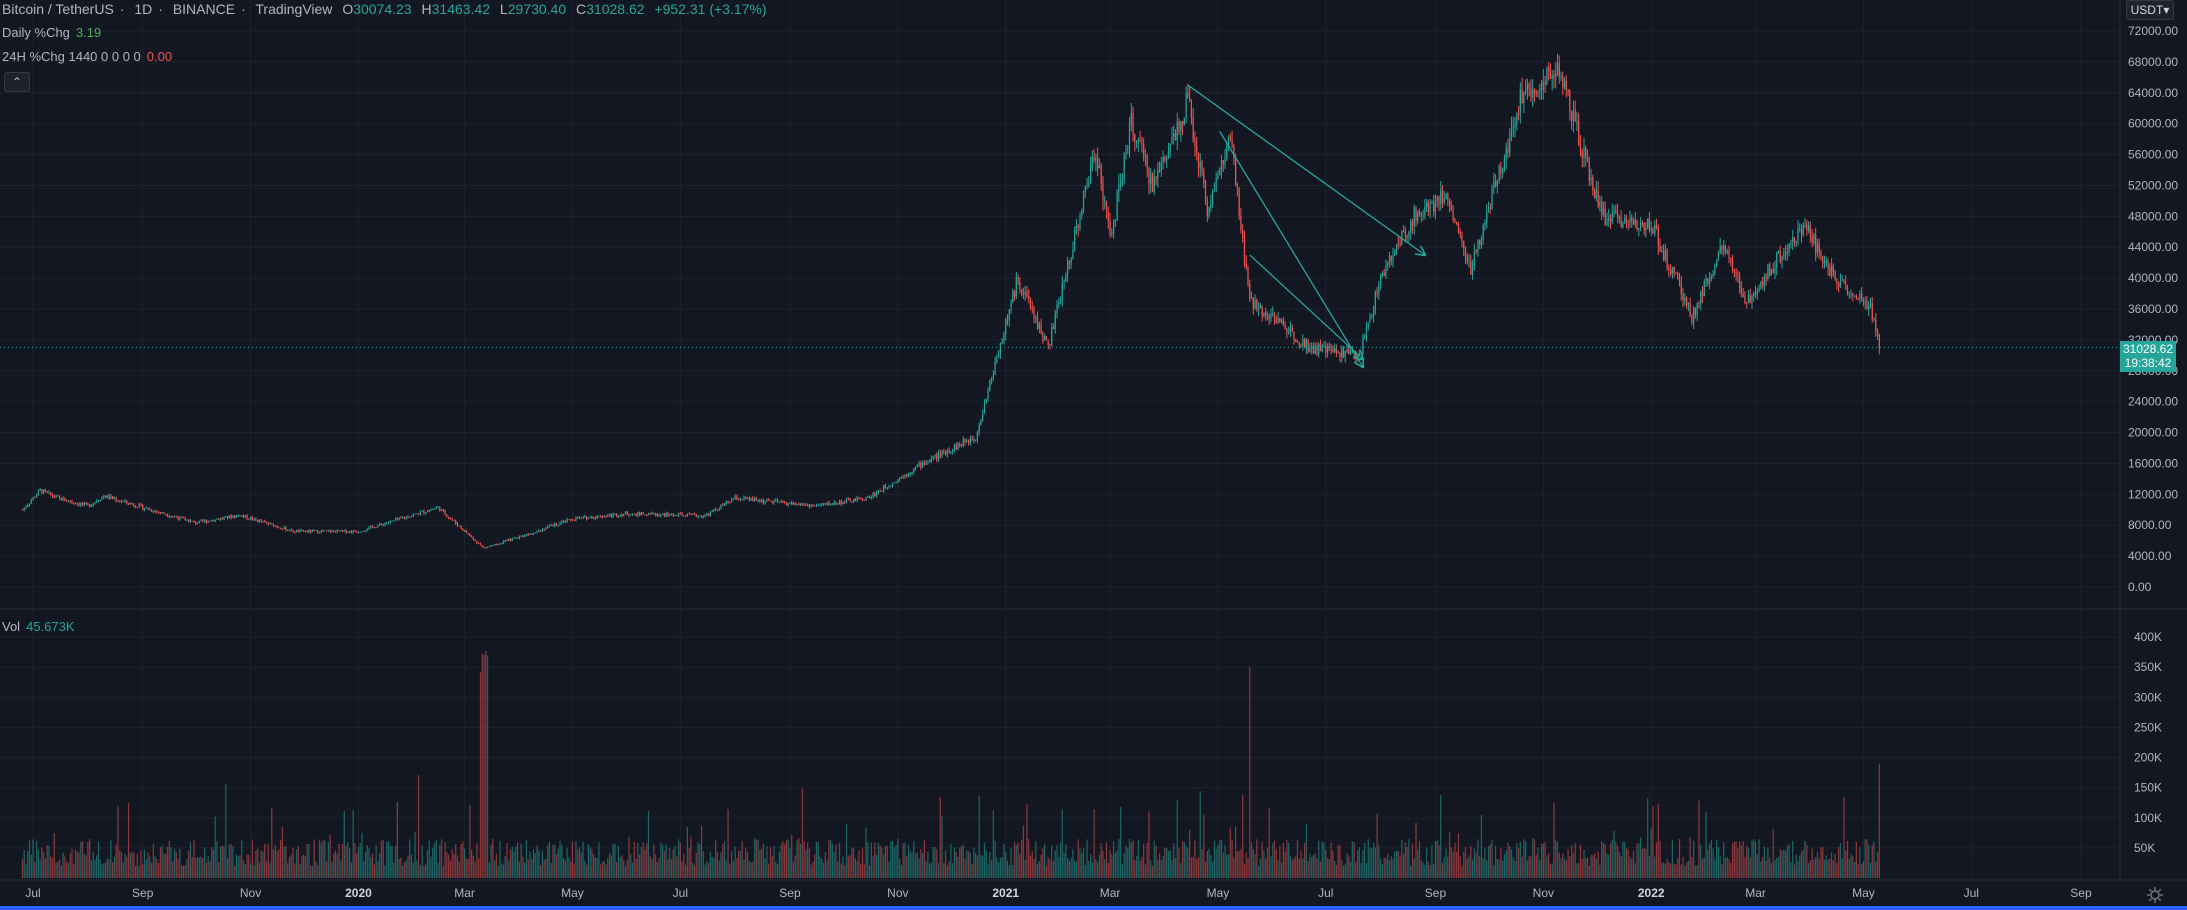 The height and width of the screenshot is (910, 2187). I want to click on volume-legend: Vol 45.673K, so click(41, 627).